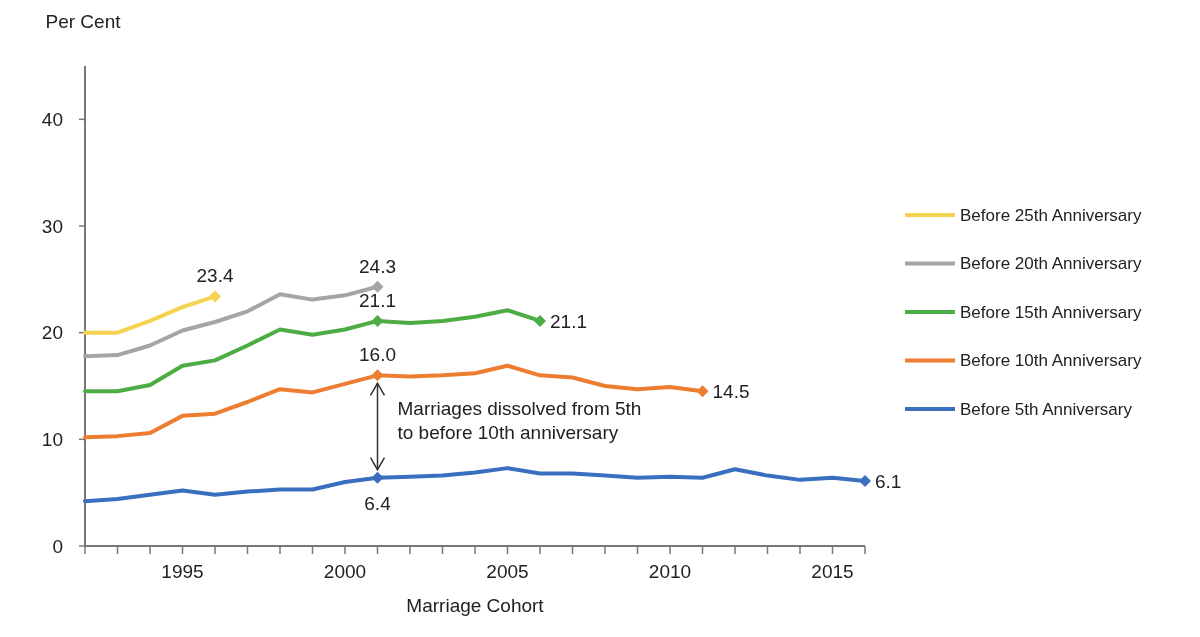 This screenshot has width=1200, height=637. Describe the element at coordinates (1051, 312) in the screenshot. I see `legend-label: Before 15th Anniversary` at that location.